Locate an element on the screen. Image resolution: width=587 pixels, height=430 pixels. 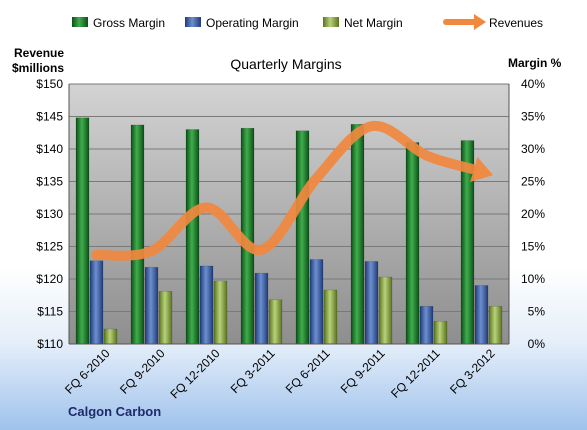
y-left-label-line1: Revenue is located at coordinates (39, 53).